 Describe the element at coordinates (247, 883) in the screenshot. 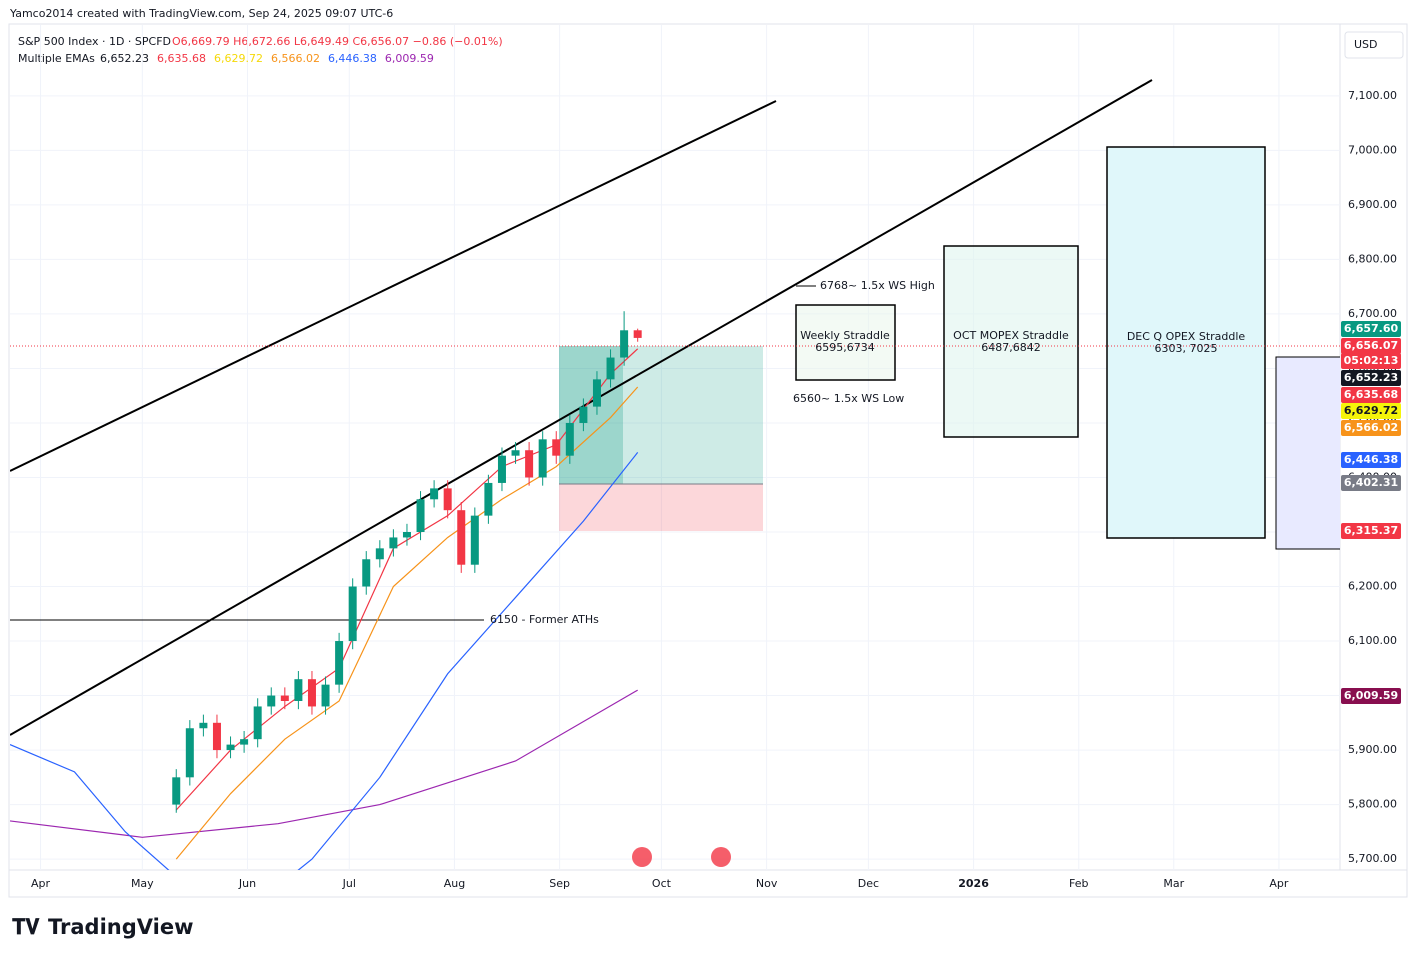

I see `x-tick-label: Jun` at that location.